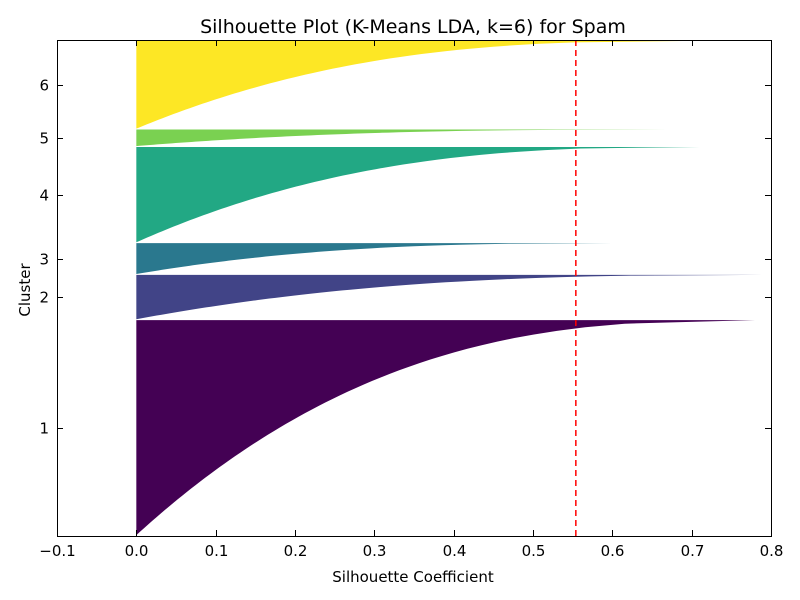 Image resolution: width=800 pixels, height=600 pixels. Describe the element at coordinates (44, 86) in the screenshot. I see `y-tick-label: 6` at that location.